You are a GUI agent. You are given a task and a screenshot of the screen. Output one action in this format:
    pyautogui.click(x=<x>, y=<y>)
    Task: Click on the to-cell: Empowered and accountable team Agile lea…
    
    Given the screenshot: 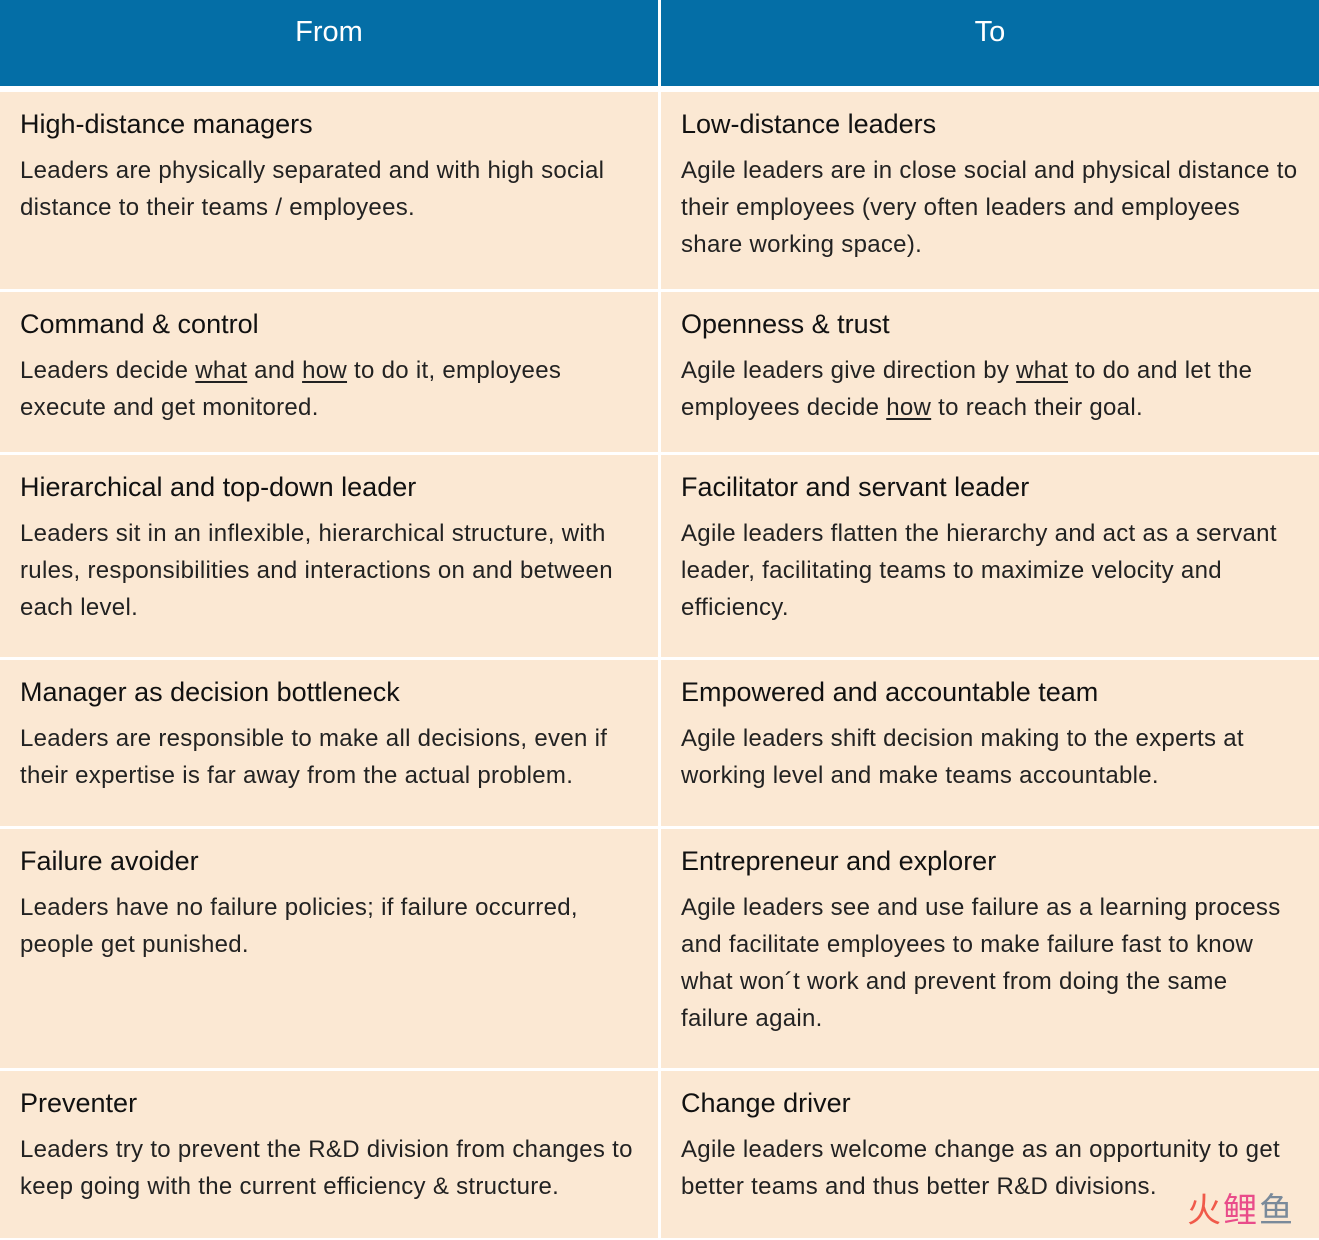 What is the action you would take?
    pyautogui.click(x=990, y=743)
    